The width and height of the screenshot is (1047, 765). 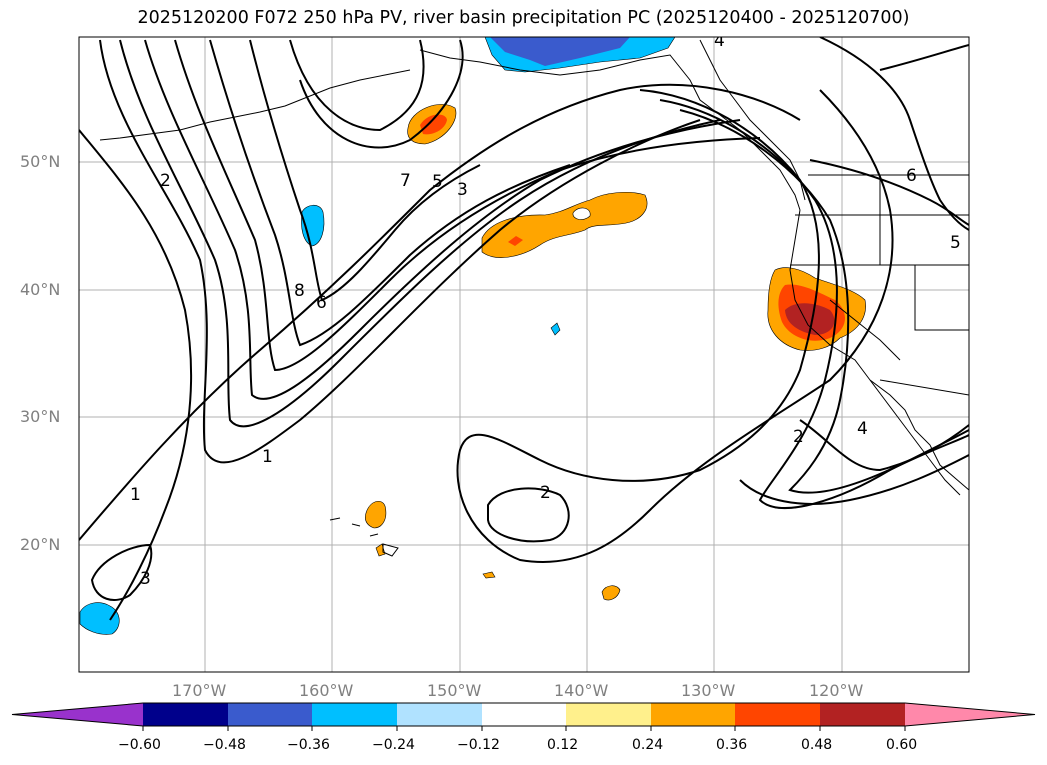 I want to click on canada-coast, so click(x=752, y=120).